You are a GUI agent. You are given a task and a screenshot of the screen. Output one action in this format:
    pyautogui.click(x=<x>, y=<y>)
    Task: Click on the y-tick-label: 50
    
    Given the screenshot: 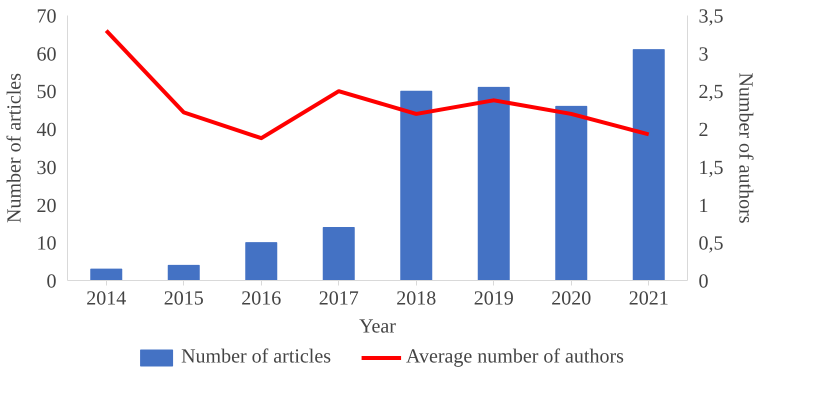 What is the action you would take?
    pyautogui.click(x=46, y=92)
    